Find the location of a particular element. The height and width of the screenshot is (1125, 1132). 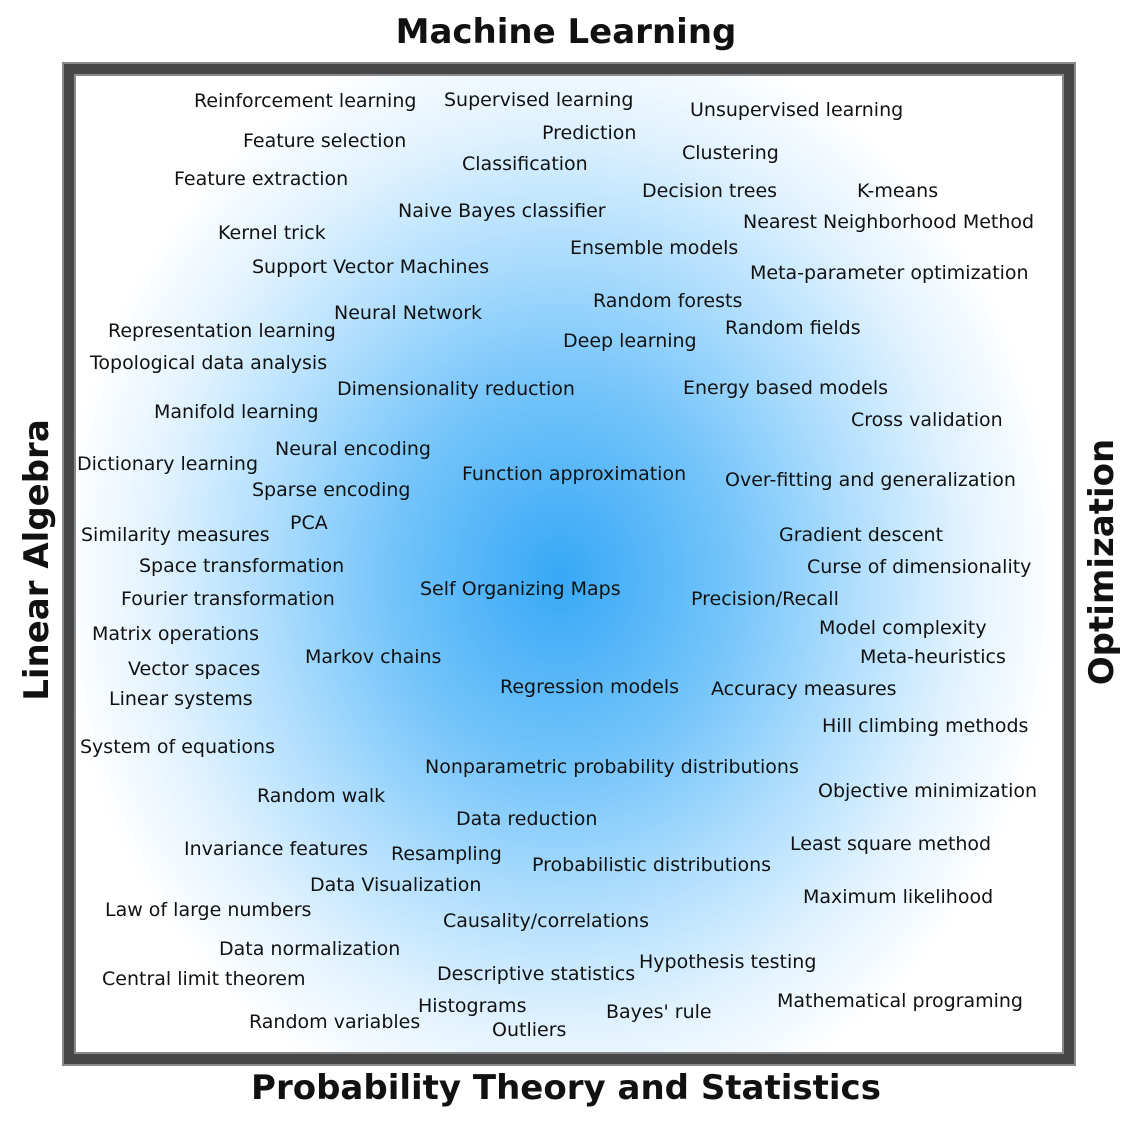

term: Least square method is located at coordinates (891, 844).